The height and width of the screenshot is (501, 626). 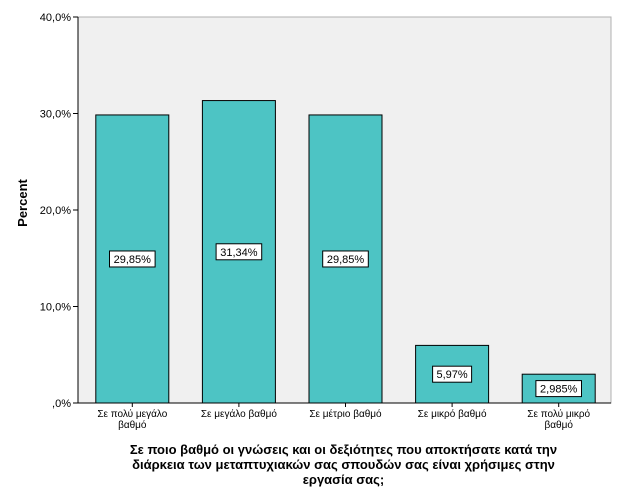 What do you see at coordinates (132, 414) in the screenshot?
I see `x-tick-label: Σε πολύ μεγάλο` at bounding box center [132, 414].